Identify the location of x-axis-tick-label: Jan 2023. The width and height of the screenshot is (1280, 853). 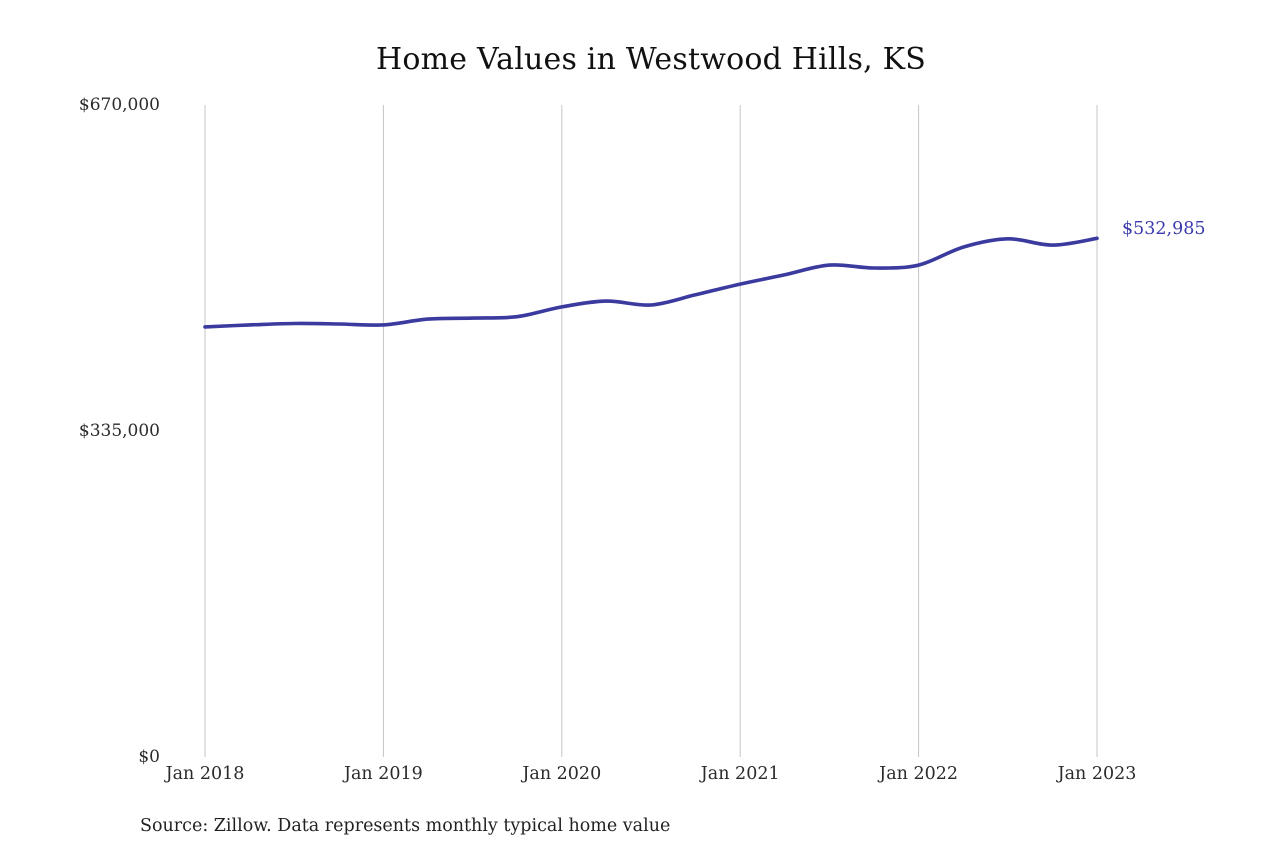
(1097, 774).